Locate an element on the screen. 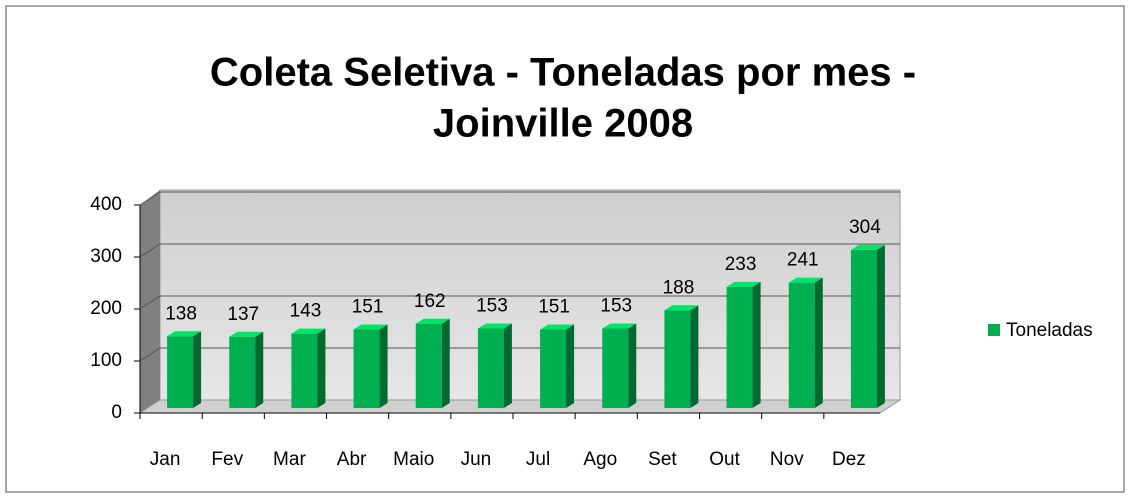  x-tick-label: Fev is located at coordinates (227, 459).